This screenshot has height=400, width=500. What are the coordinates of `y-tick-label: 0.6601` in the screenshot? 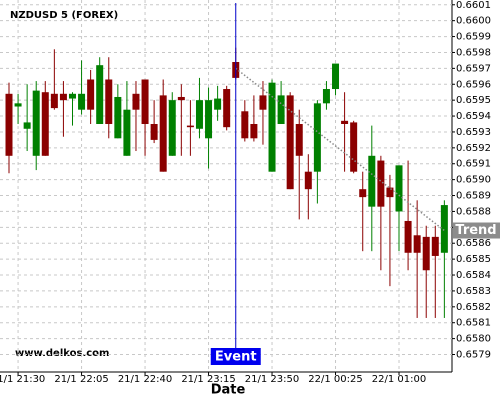 It's located at (473, 5).